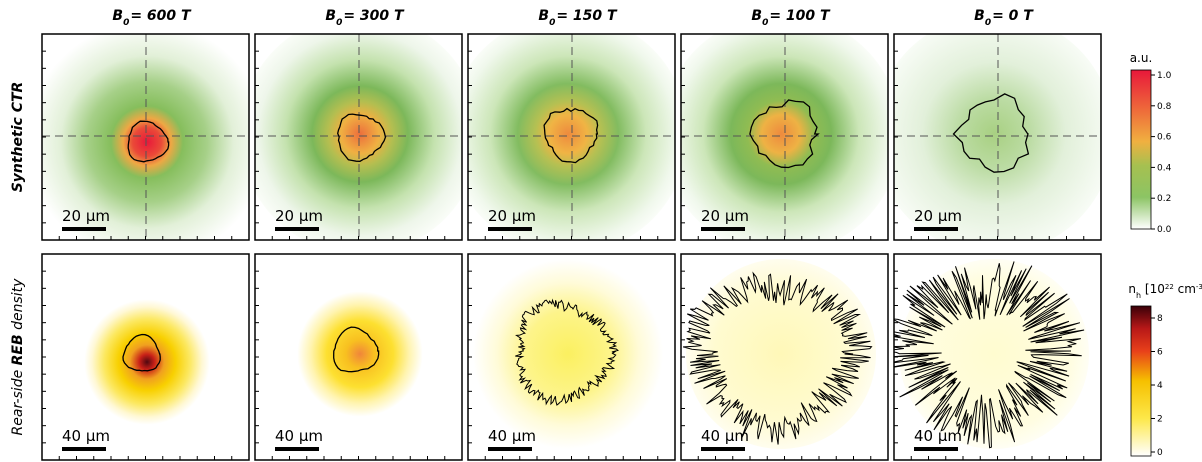 The height and width of the screenshot is (462, 1202). What do you see at coordinates (1160, 386) in the screenshot?
I see `colorbar-tick-label: 4` at bounding box center [1160, 386].